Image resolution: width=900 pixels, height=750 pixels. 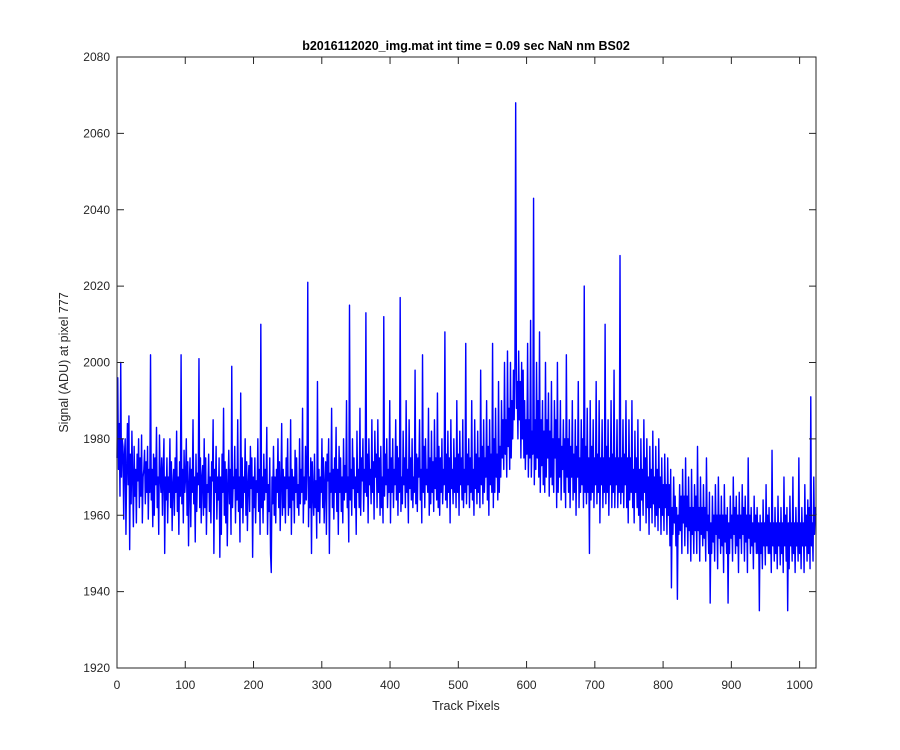 I want to click on x-tick-label: 0, so click(x=117, y=685).